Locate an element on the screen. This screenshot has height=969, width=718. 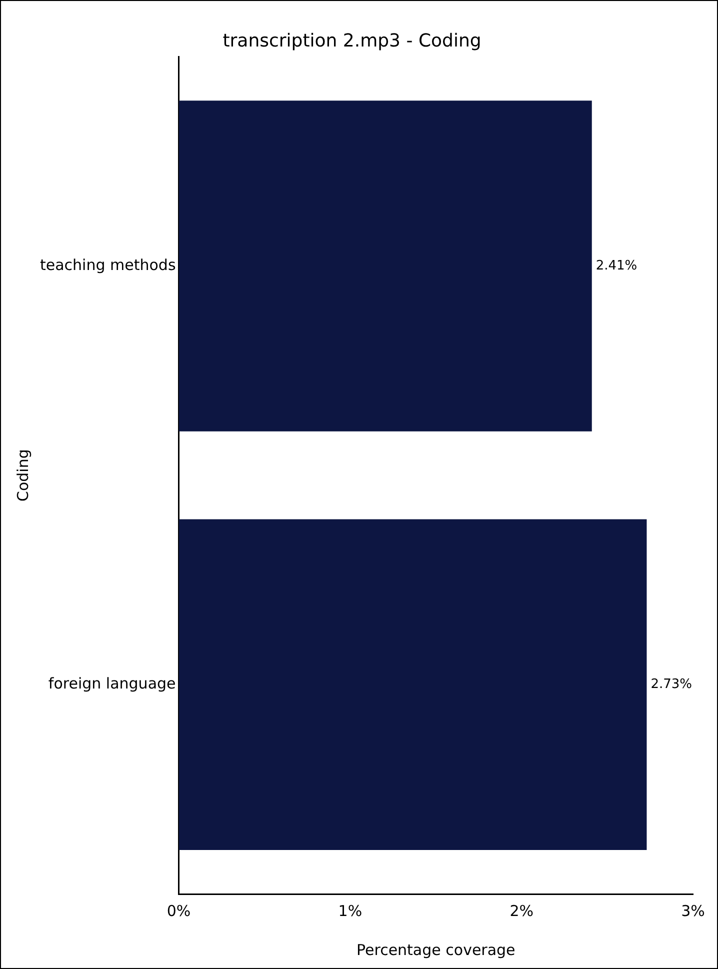
x-tick-label: 2% is located at coordinates (522, 911).